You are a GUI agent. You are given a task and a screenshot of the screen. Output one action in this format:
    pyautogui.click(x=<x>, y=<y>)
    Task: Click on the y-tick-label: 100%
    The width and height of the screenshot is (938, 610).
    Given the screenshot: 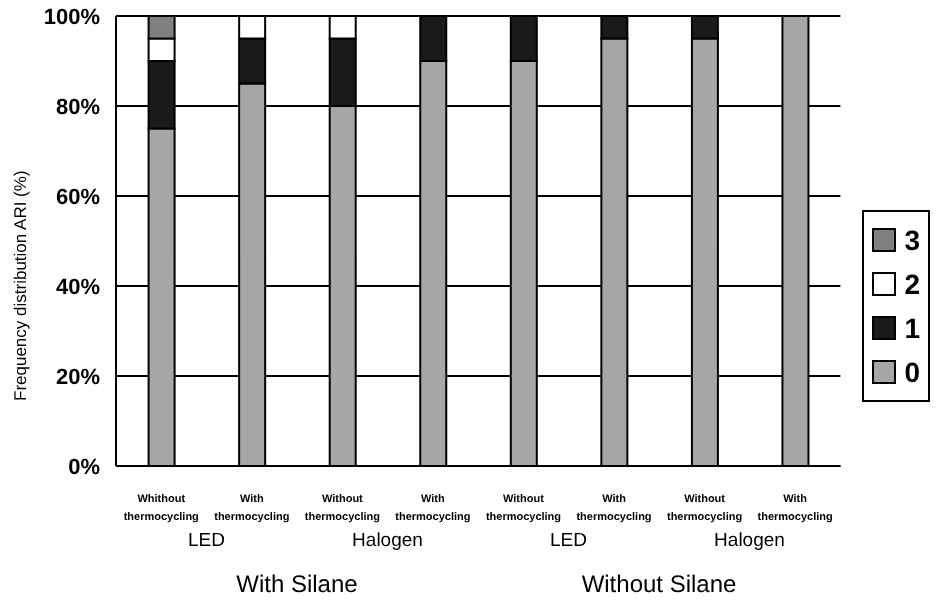 What is the action you would take?
    pyautogui.click(x=72, y=17)
    